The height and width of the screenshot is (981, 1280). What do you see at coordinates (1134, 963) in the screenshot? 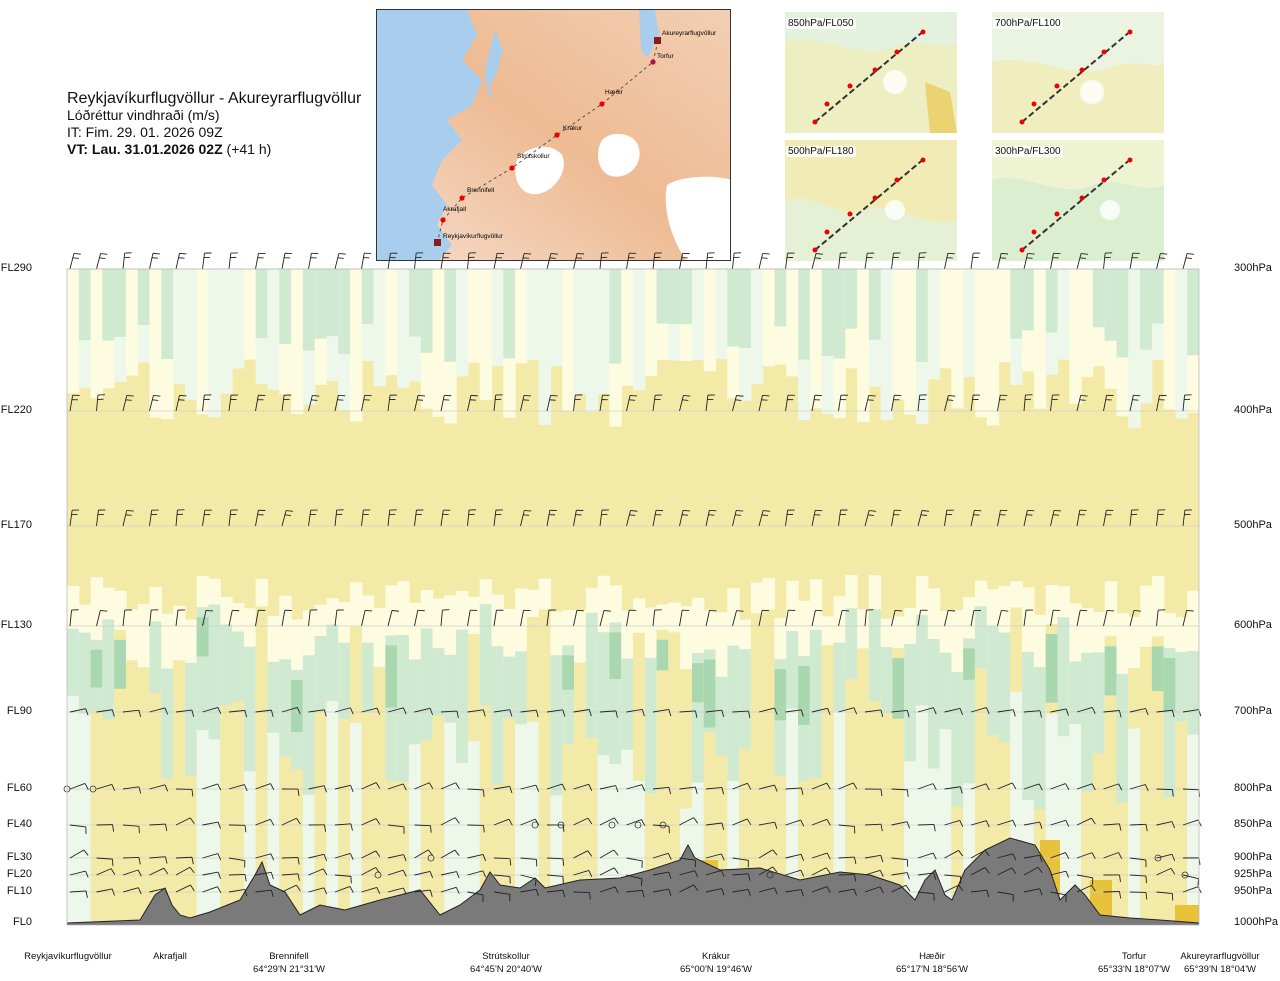
I see `location-label: Torfur 65°33'N 18°07'W` at bounding box center [1134, 963].